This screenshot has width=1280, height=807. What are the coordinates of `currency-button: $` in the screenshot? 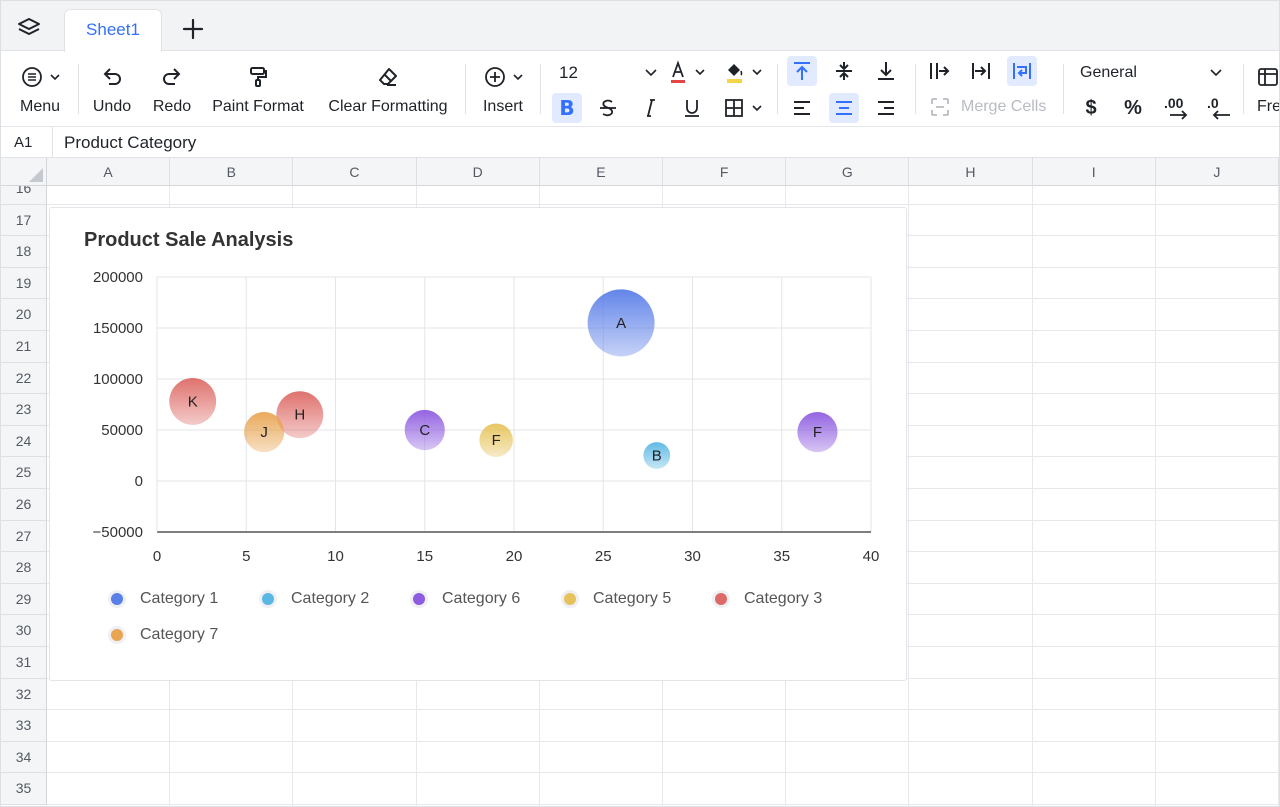 It's located at (1091, 108).